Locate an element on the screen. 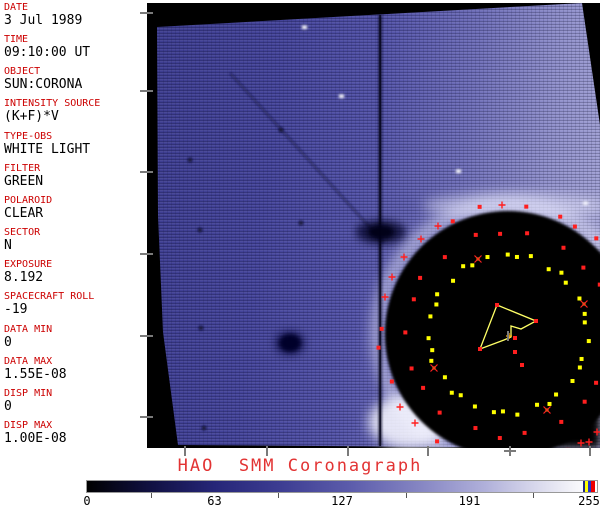 The height and width of the screenshot is (512, 600). metadata-field: SPACECRAFT ROLL -19 is located at coordinates (49, 304).